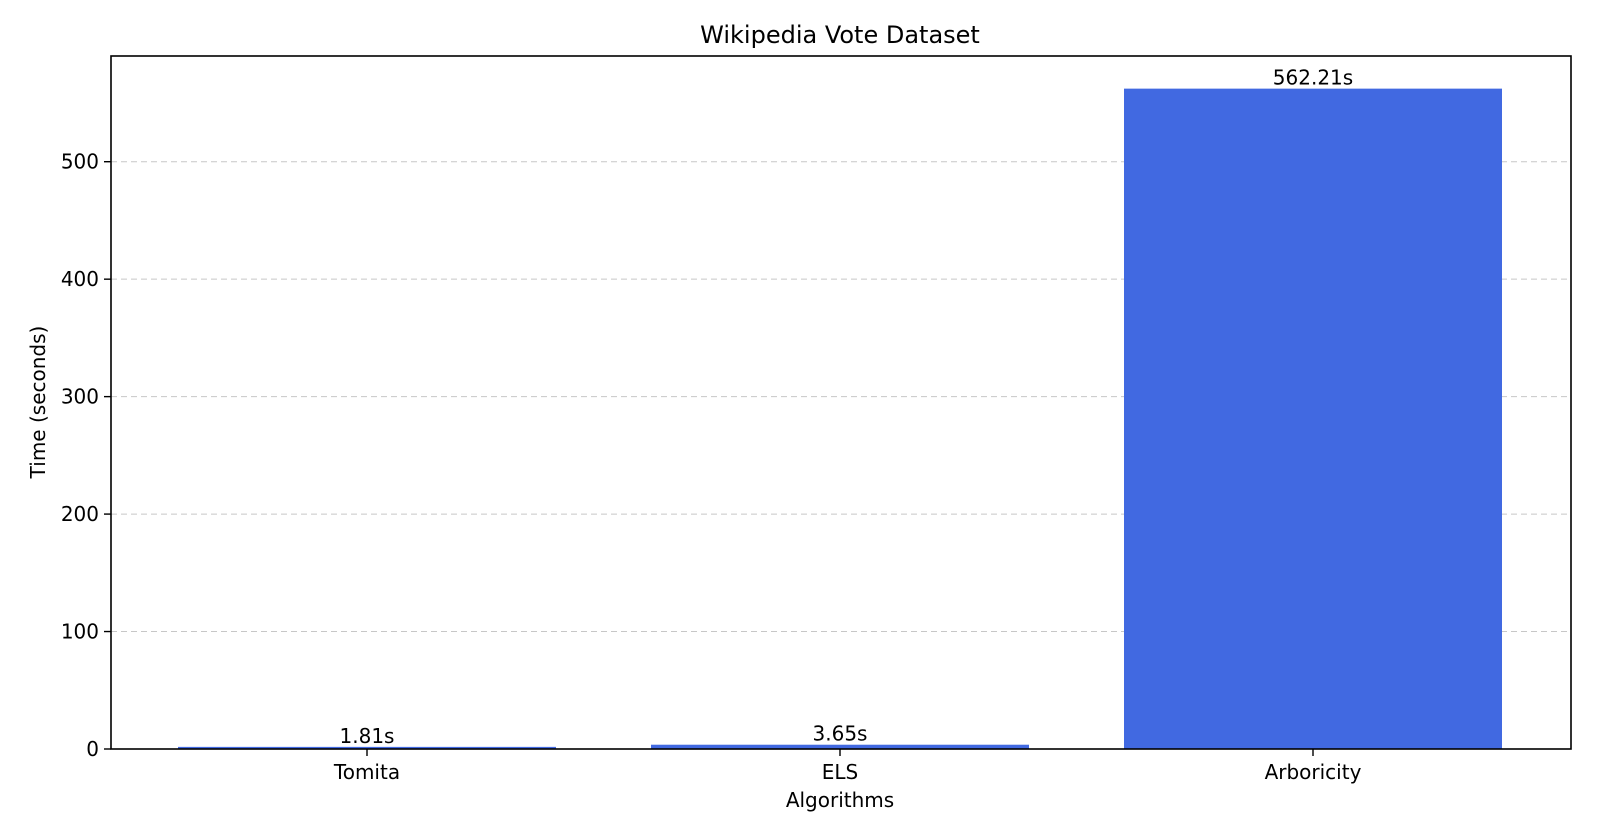  What do you see at coordinates (1313, 78) in the screenshot?
I see `bar-value-label: 562.21s` at bounding box center [1313, 78].